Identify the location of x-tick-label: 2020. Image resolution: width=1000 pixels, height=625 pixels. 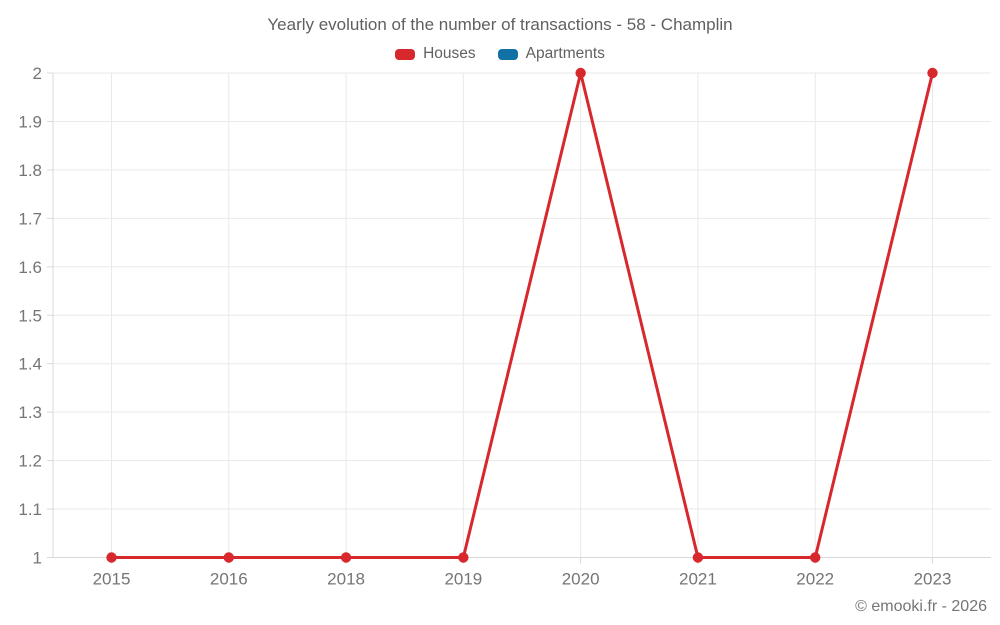
(581, 579).